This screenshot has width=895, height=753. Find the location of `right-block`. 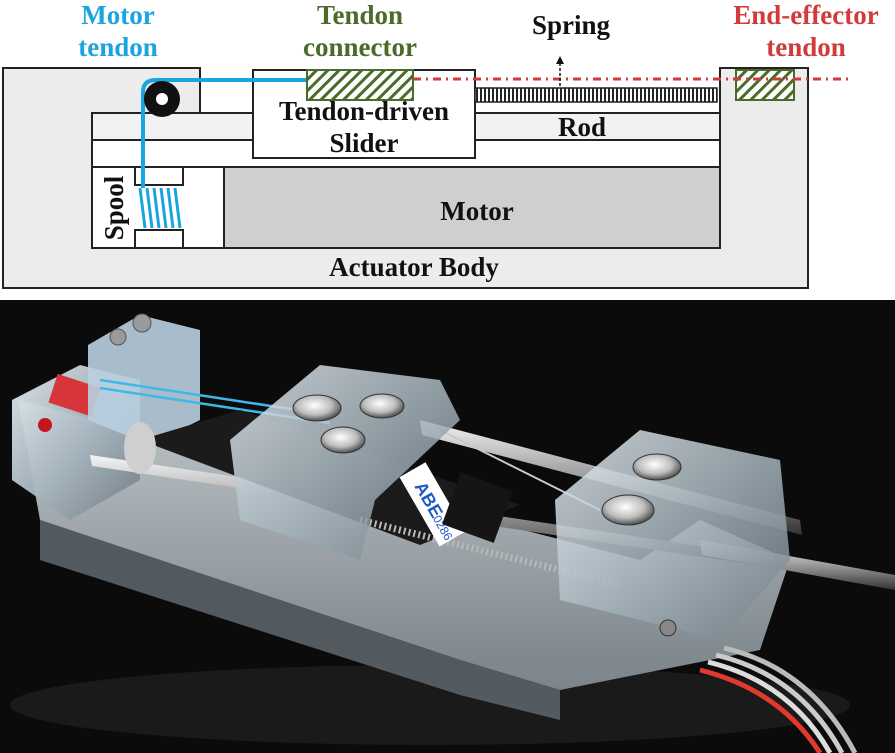

right-block is located at coordinates (672, 535).